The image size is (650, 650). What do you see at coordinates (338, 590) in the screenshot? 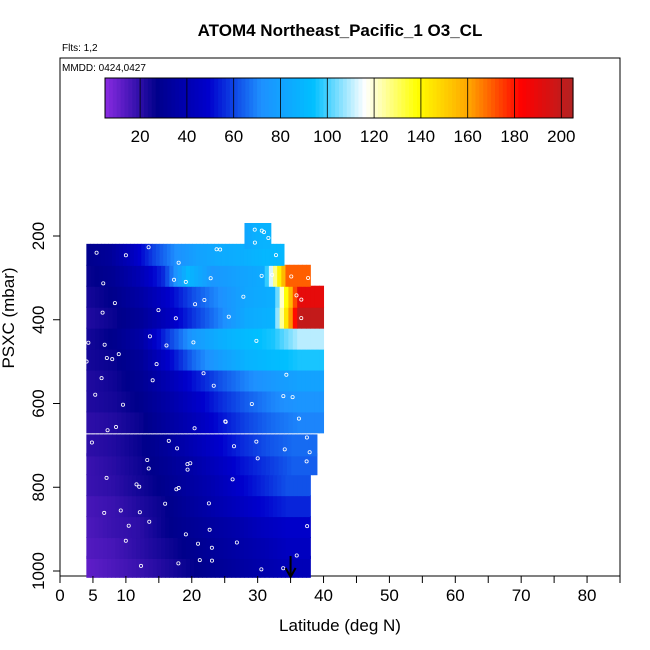
I see `x-axis: 0 5 10 20 30 40 50 60 70 80` at bounding box center [338, 590].